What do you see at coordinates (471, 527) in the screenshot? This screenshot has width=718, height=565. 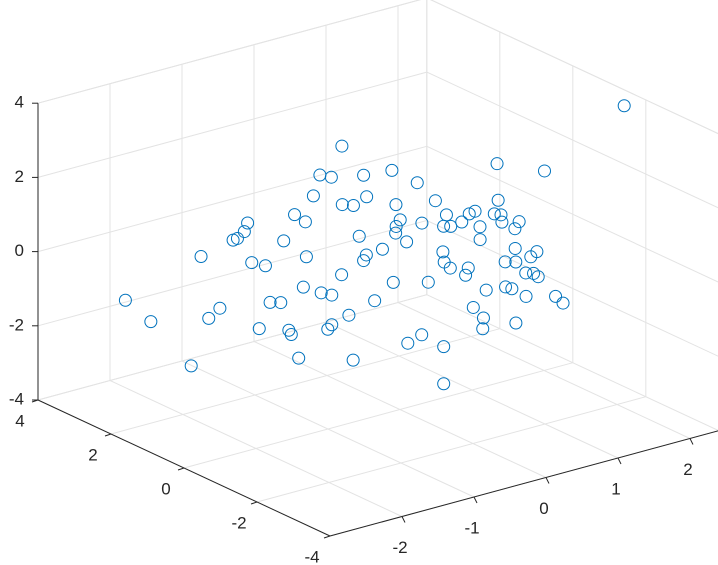 I see `x-tick-label: -1` at bounding box center [471, 527].